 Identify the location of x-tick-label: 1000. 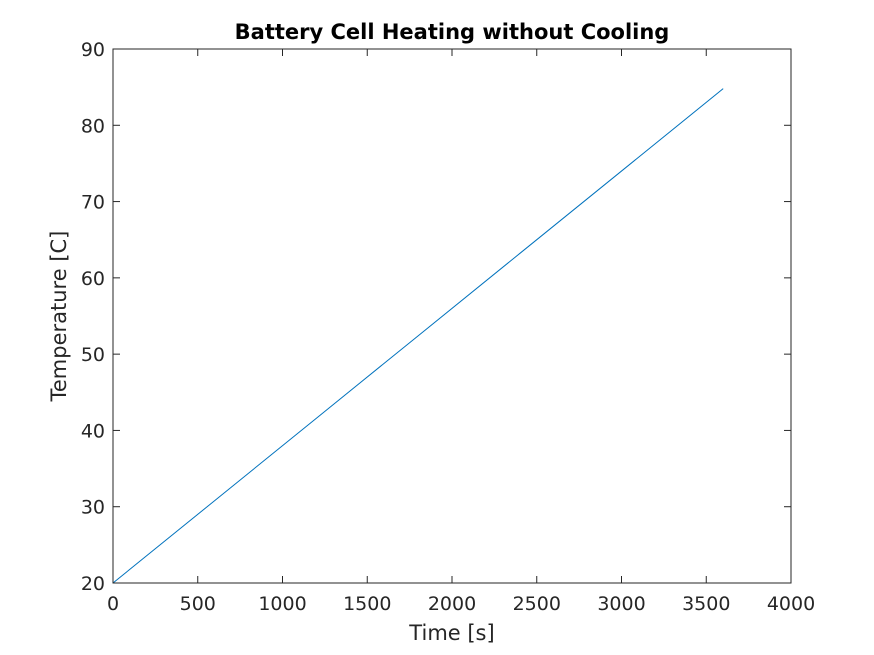
(282, 604).